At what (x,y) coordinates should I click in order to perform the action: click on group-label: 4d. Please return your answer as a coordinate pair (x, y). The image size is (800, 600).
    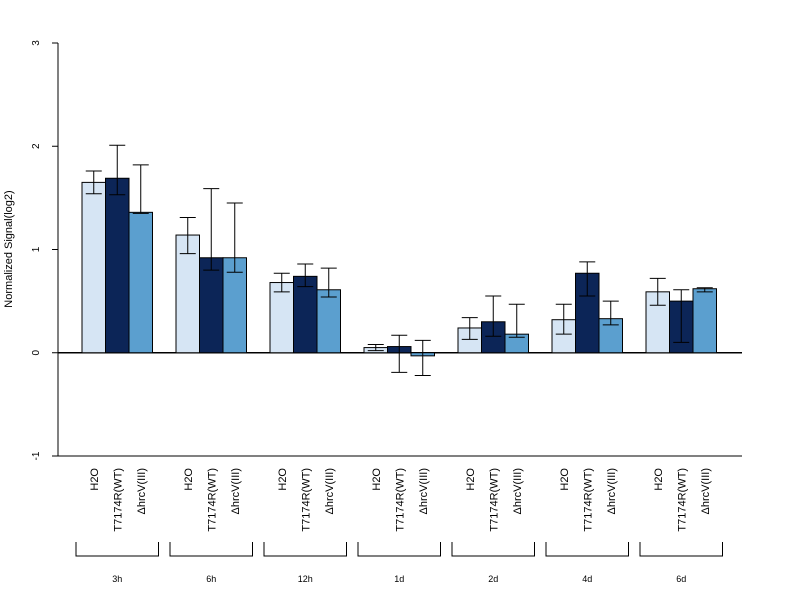
    Looking at the image, I should click on (587, 579).